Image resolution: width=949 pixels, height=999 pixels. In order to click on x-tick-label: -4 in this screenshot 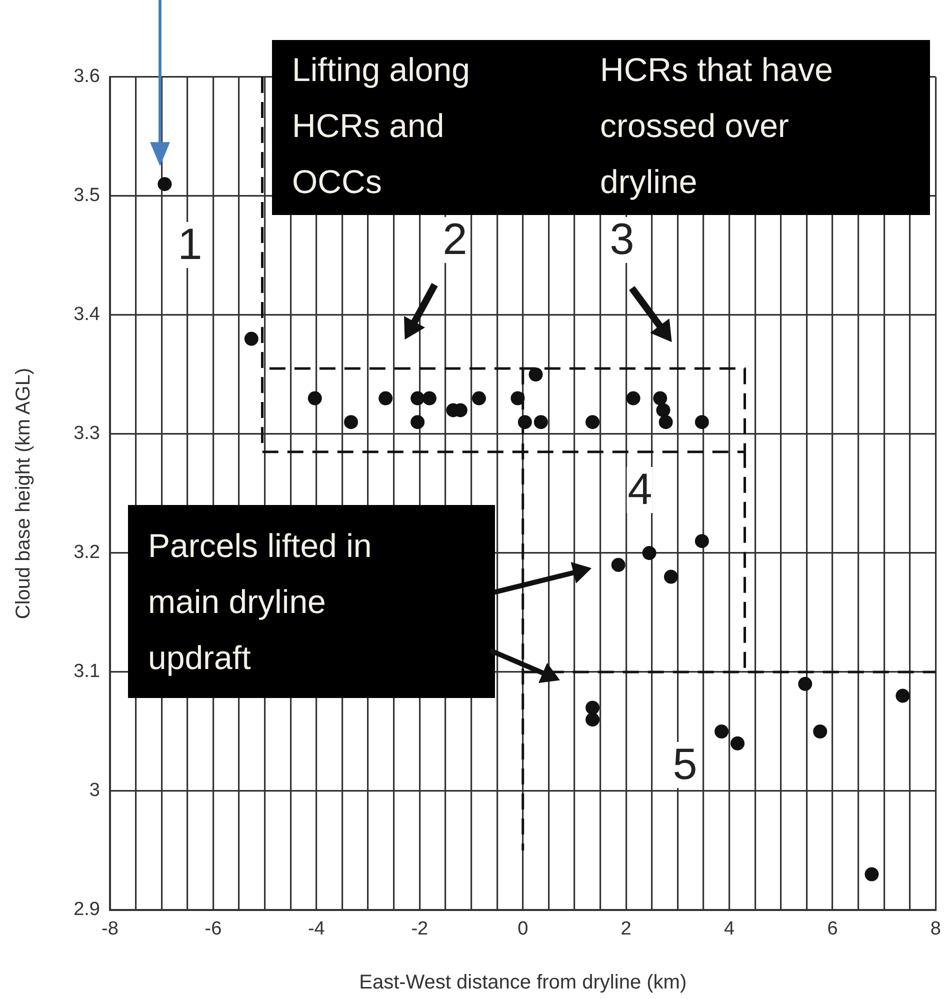, I will do `click(317, 929)`.